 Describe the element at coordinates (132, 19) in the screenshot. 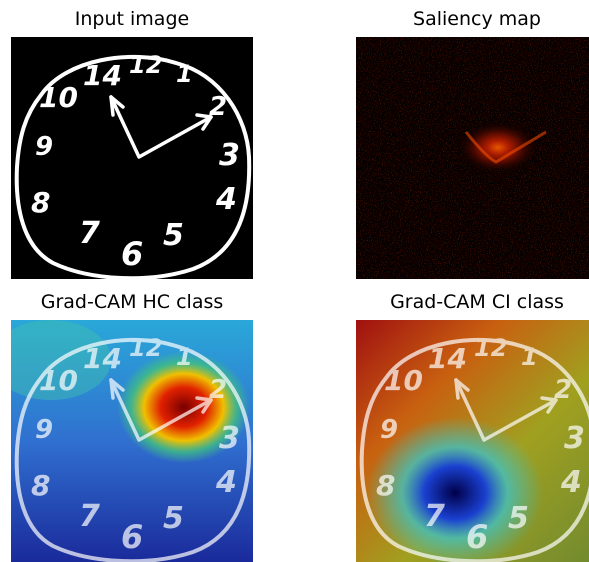

I see `title-input-image: Input image` at that location.